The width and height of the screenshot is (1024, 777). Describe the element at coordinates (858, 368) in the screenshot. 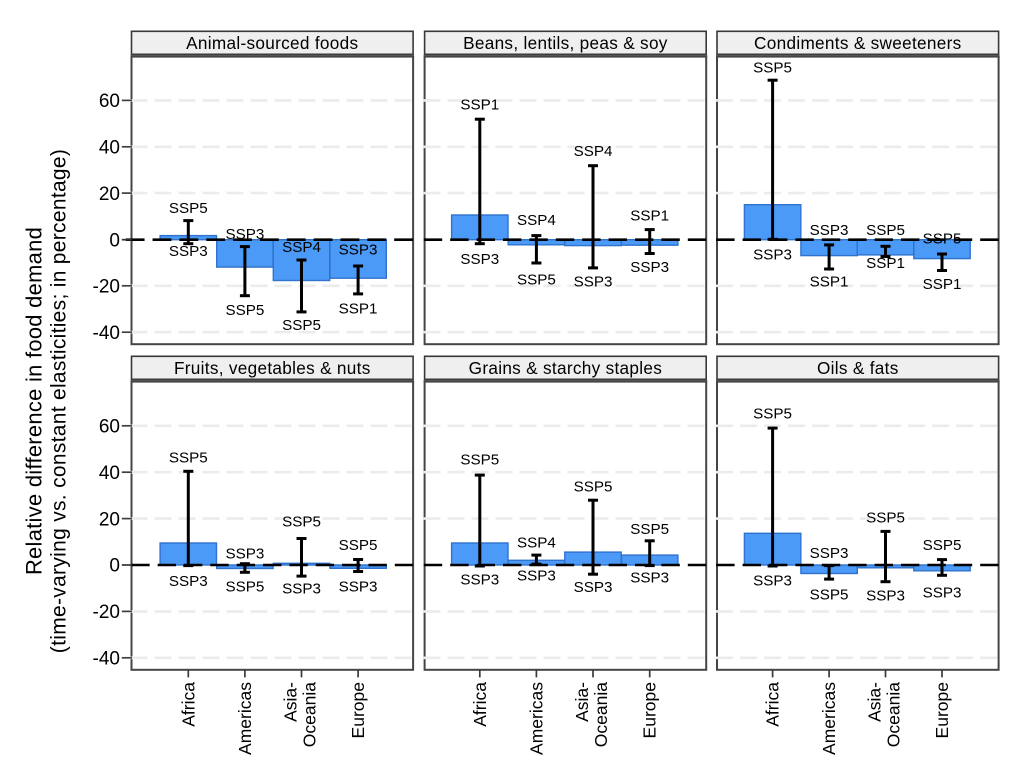

I see `svg-text: Oils & fats` at that location.